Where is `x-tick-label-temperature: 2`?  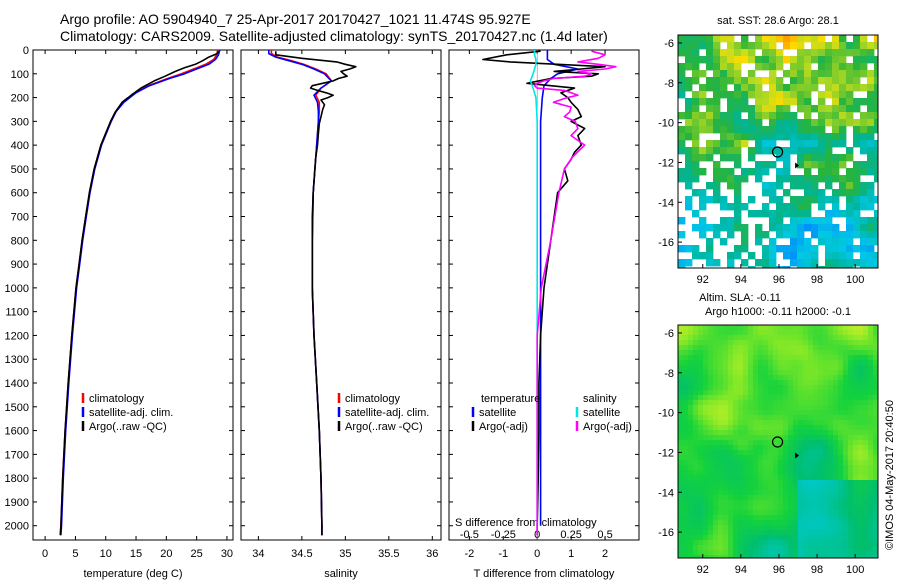
x-tick-label-temperature: 2 is located at coordinates (605, 554).